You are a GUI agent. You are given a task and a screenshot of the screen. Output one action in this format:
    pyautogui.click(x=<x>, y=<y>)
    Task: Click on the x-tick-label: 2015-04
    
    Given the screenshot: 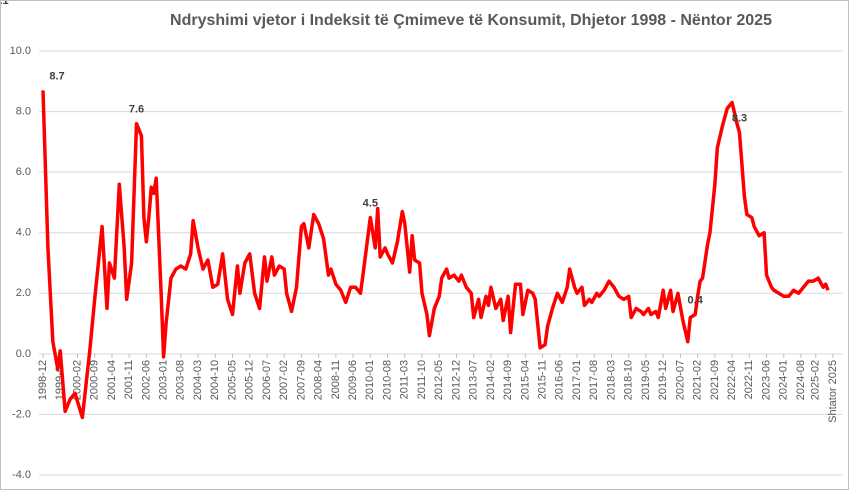 What is the action you would take?
    pyautogui.click(x=525, y=380)
    